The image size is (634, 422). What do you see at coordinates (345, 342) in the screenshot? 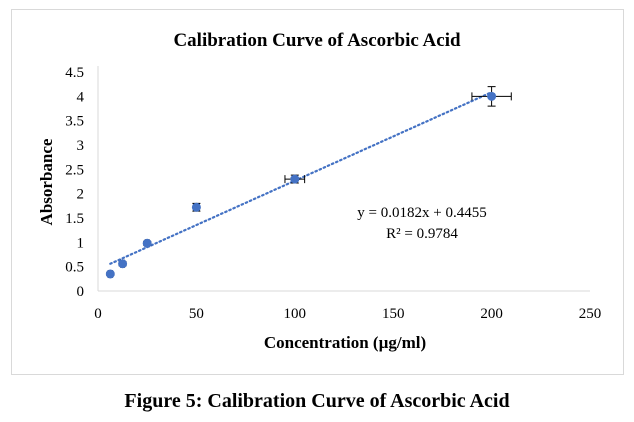
I see `x-axis-label: Concentration (µg/ml)` at bounding box center [345, 342].